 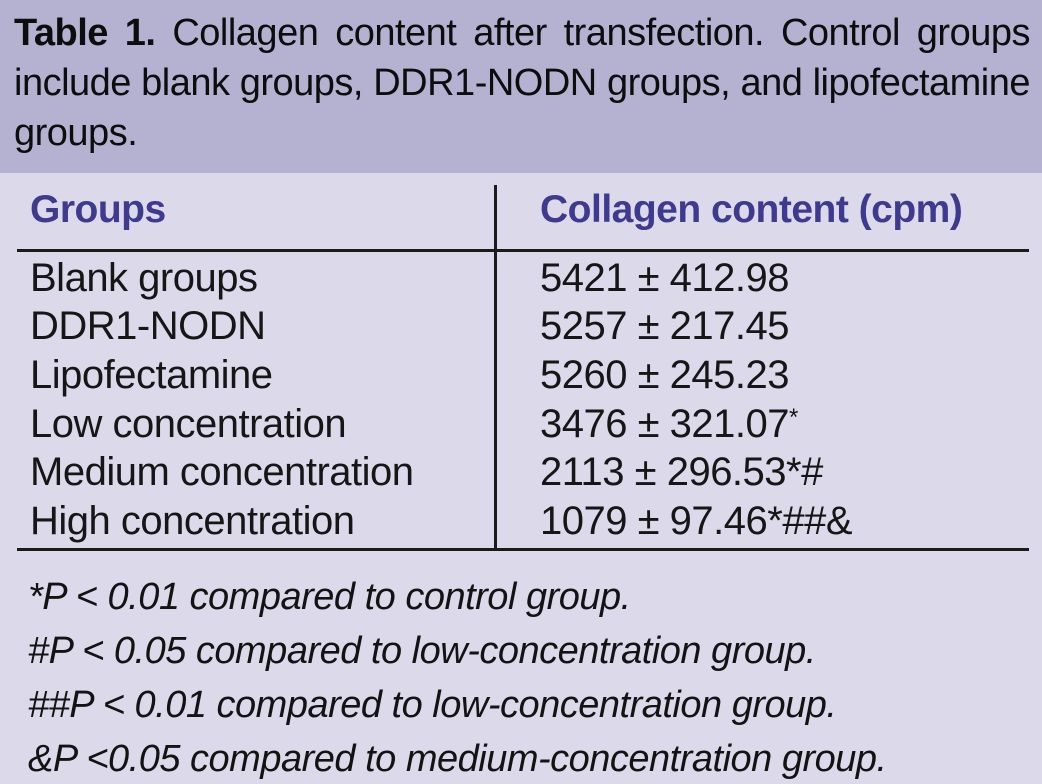 What do you see at coordinates (665, 277) in the screenshot?
I see `value-text: 5421 ± 412.98` at bounding box center [665, 277].